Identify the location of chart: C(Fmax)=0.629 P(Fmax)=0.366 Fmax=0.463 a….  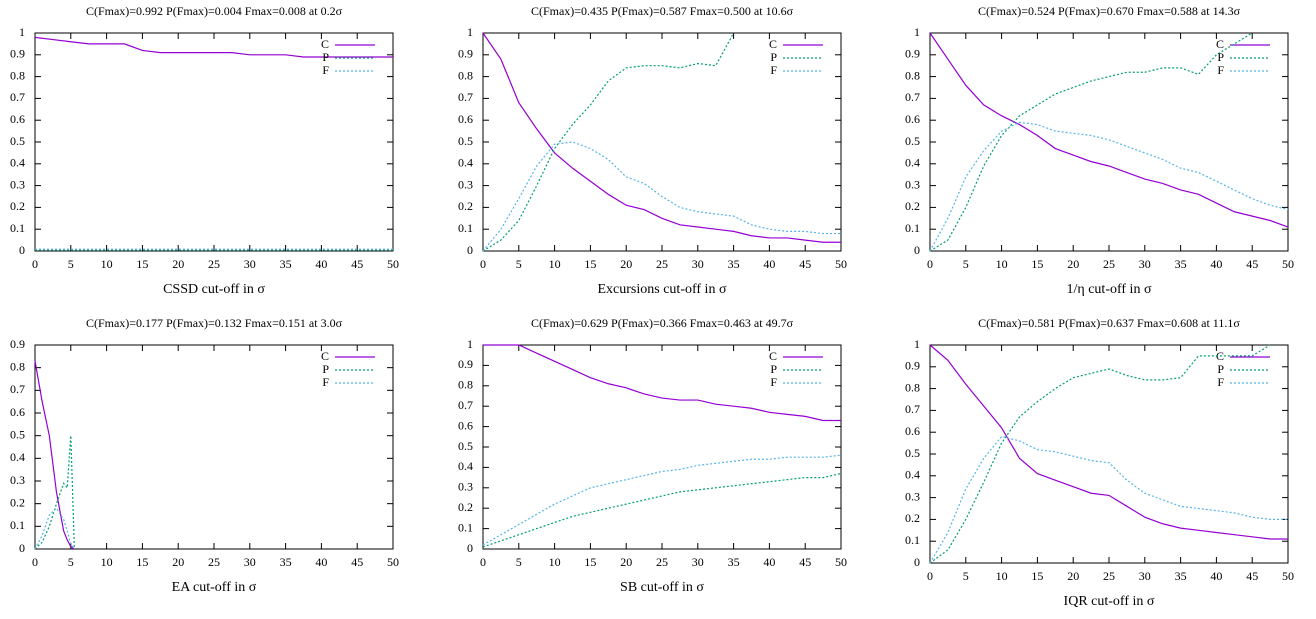
(652, 455).